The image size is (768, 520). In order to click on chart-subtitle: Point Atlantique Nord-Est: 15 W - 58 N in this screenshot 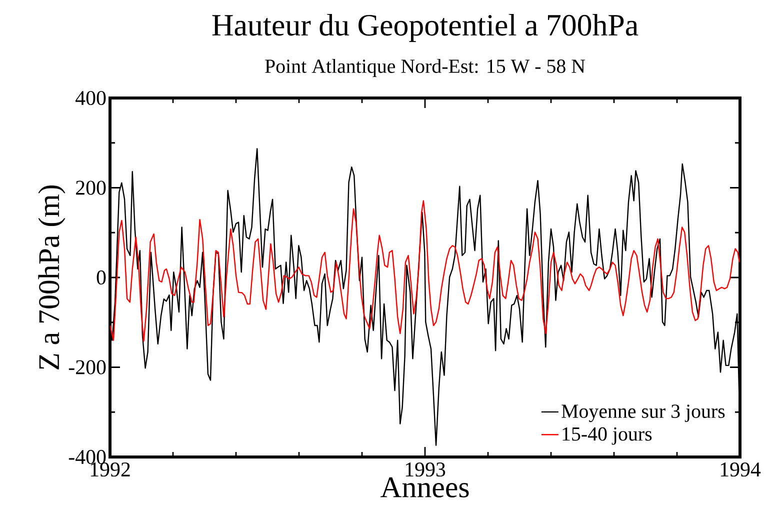, I will do `click(425, 68)`.